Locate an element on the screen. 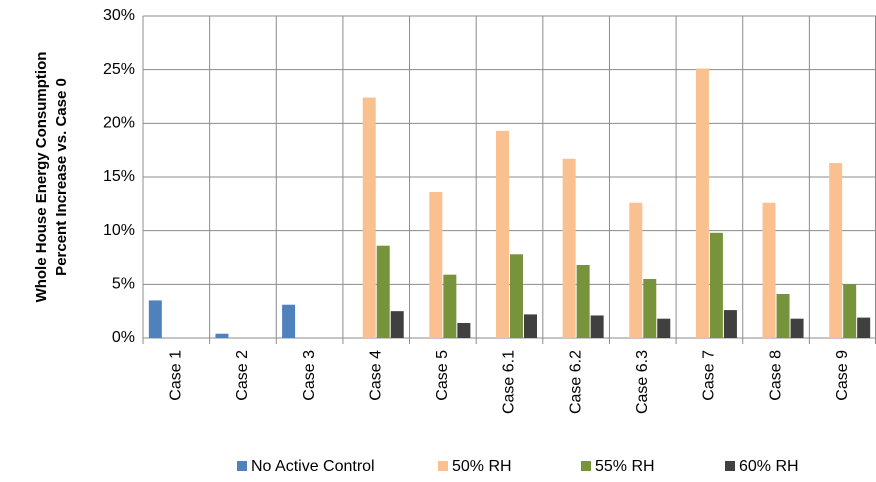 The image size is (876, 482). legend-label: No Active Control is located at coordinates (313, 466).